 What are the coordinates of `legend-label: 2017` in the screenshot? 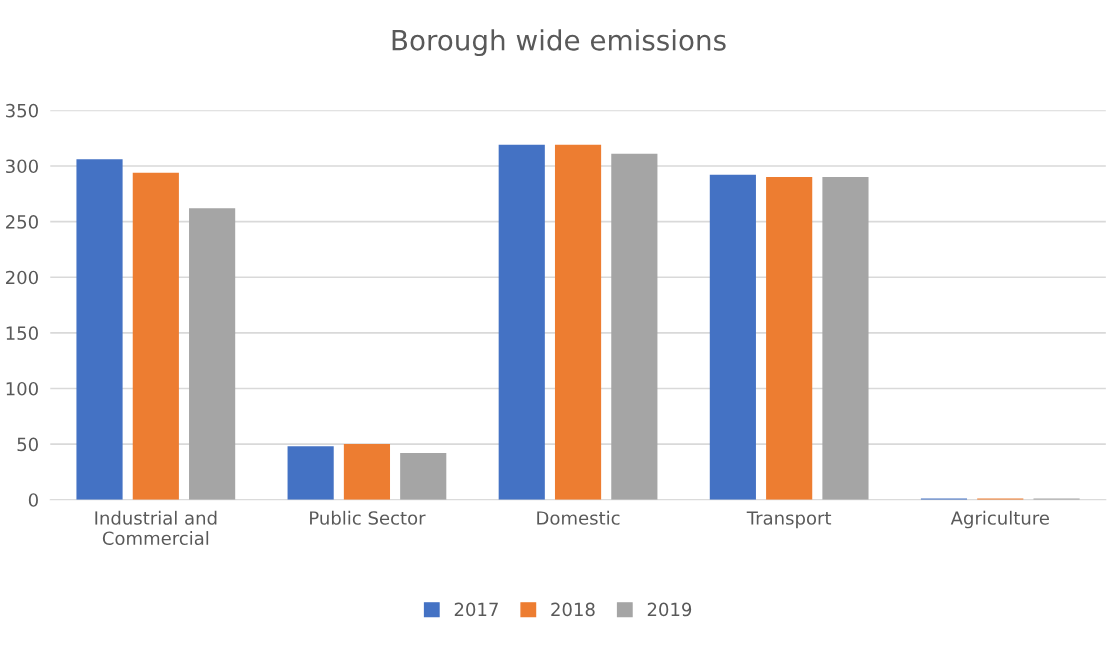 It's located at (476, 609).